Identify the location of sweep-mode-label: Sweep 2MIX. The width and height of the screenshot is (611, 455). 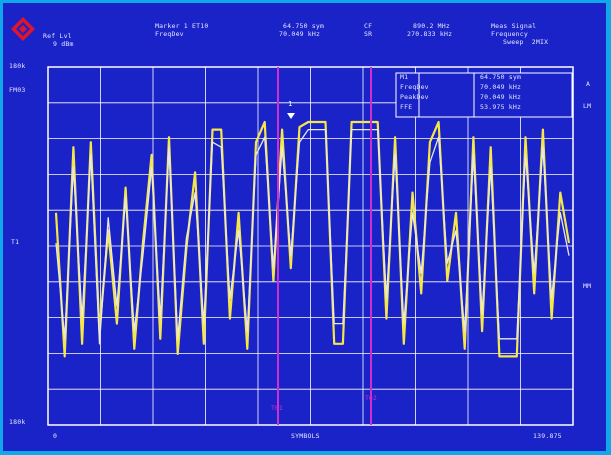
(526, 42).